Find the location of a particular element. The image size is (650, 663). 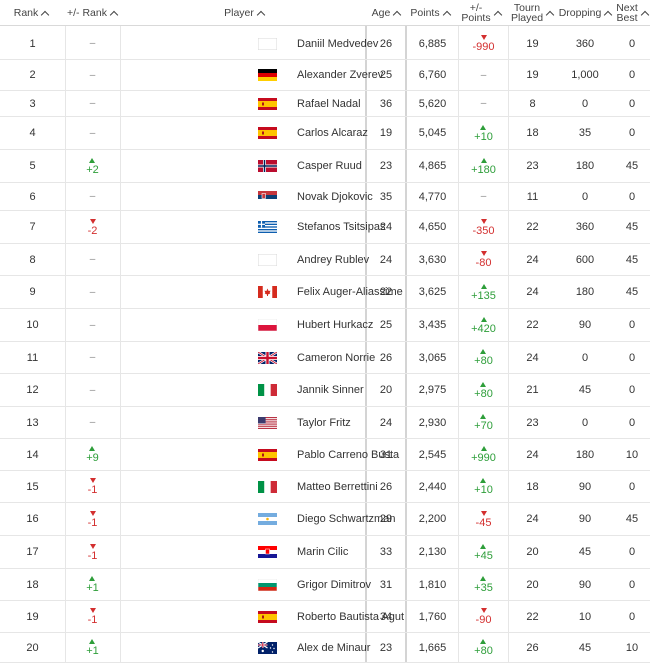

table-row: 12 – Jannik Sinner 20 2,975 +80 21 45 0 is located at coordinates (325, 390).